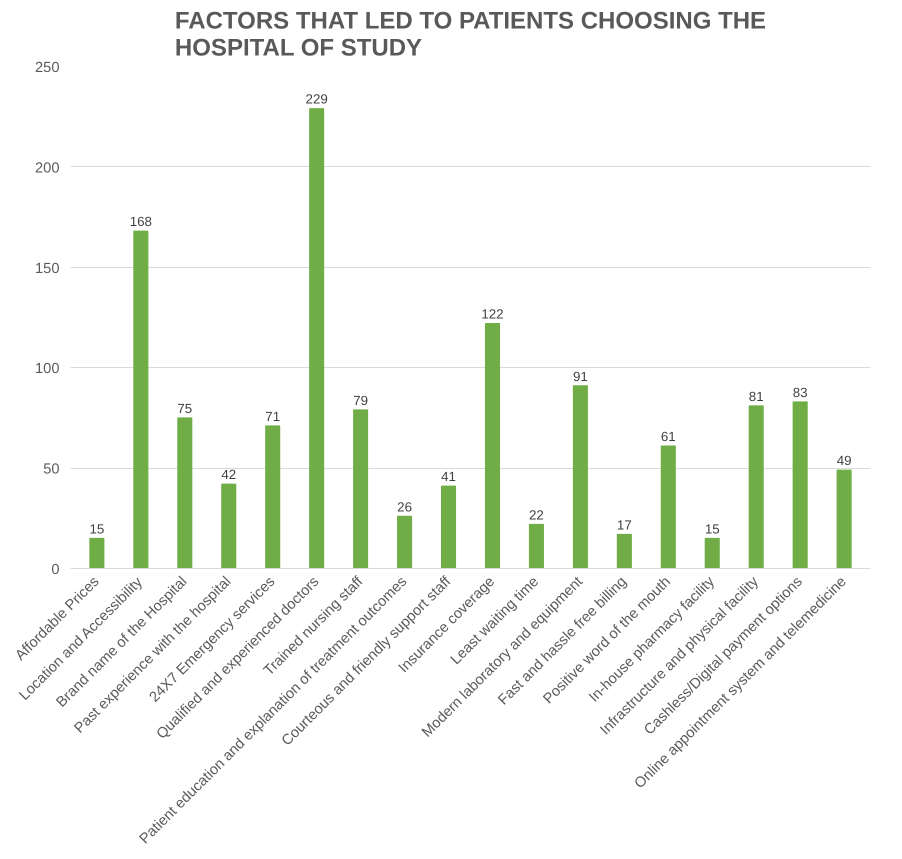  I want to click on y-tick-label: 150, so click(47, 268).